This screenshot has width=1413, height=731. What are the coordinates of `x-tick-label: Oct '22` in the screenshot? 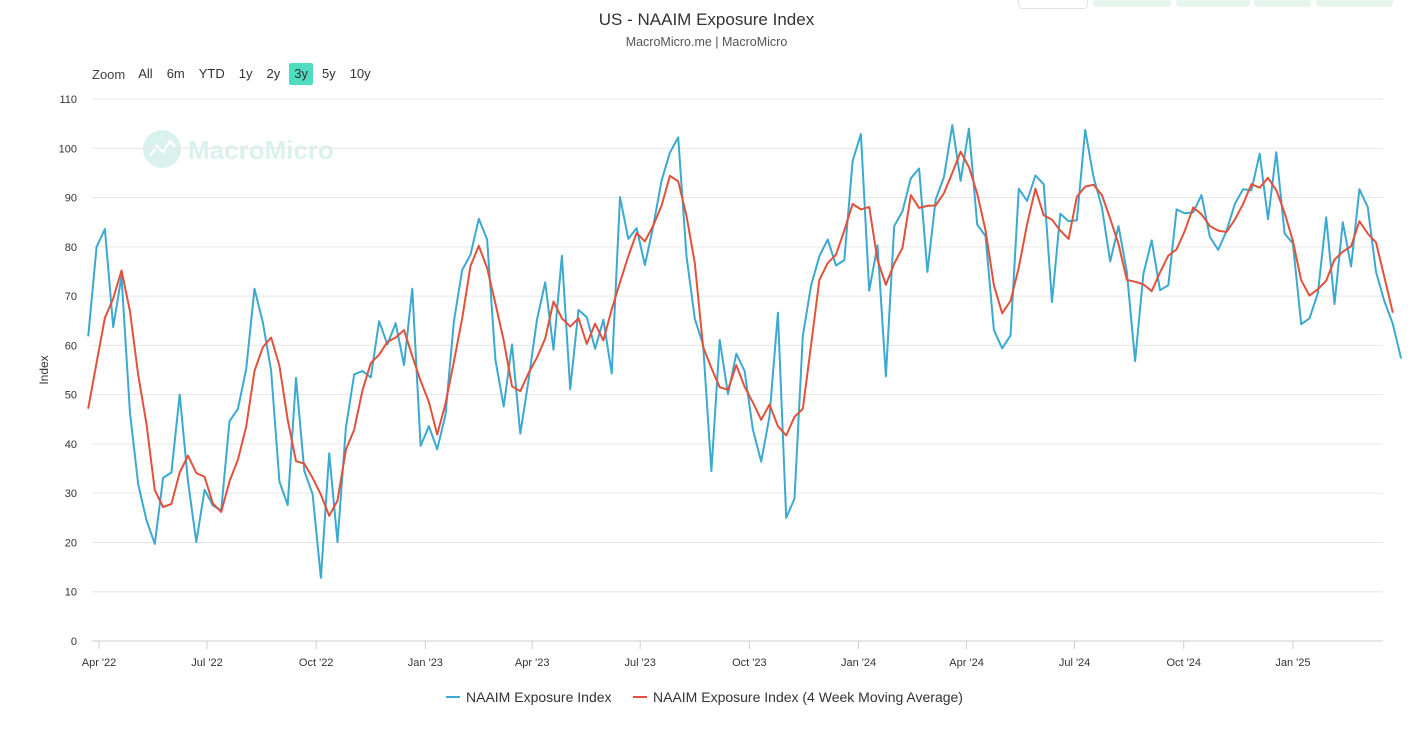 It's located at (316, 663).